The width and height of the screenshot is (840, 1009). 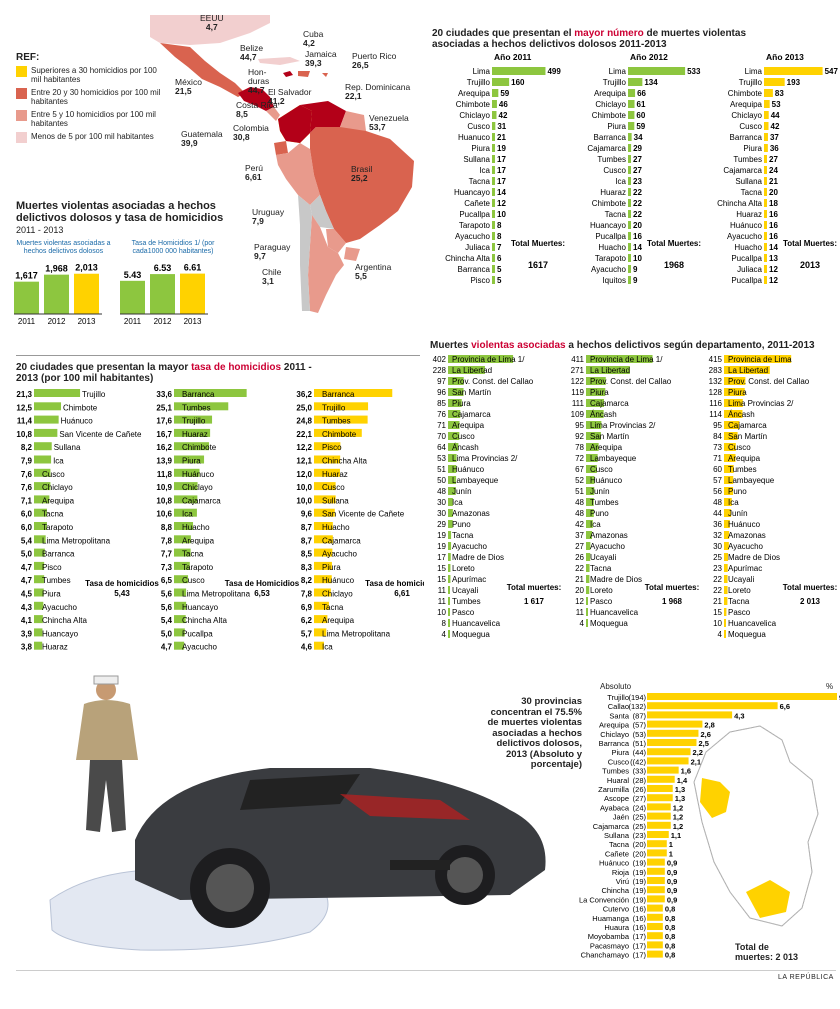 I want to click on city-value: 12, so click(x=773, y=269).